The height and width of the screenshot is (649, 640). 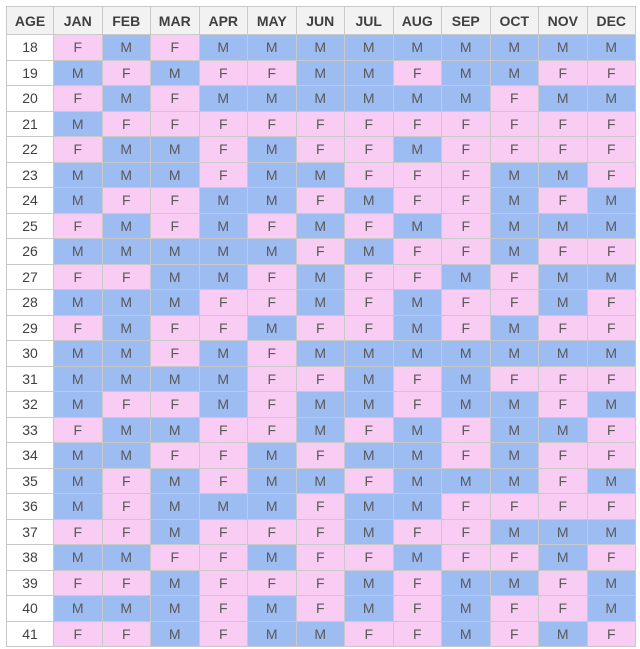 I want to click on age-cell: 30, so click(x=30, y=353).